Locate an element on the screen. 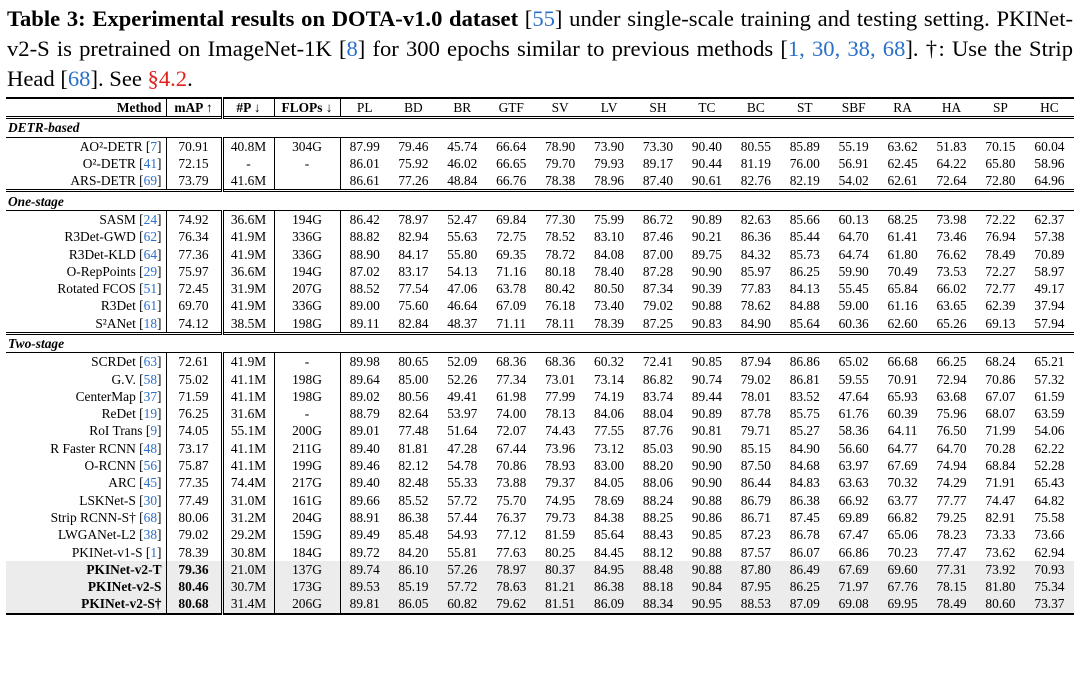 The height and width of the screenshot is (687, 1080). score-cell: 51.64 is located at coordinates (462, 431).